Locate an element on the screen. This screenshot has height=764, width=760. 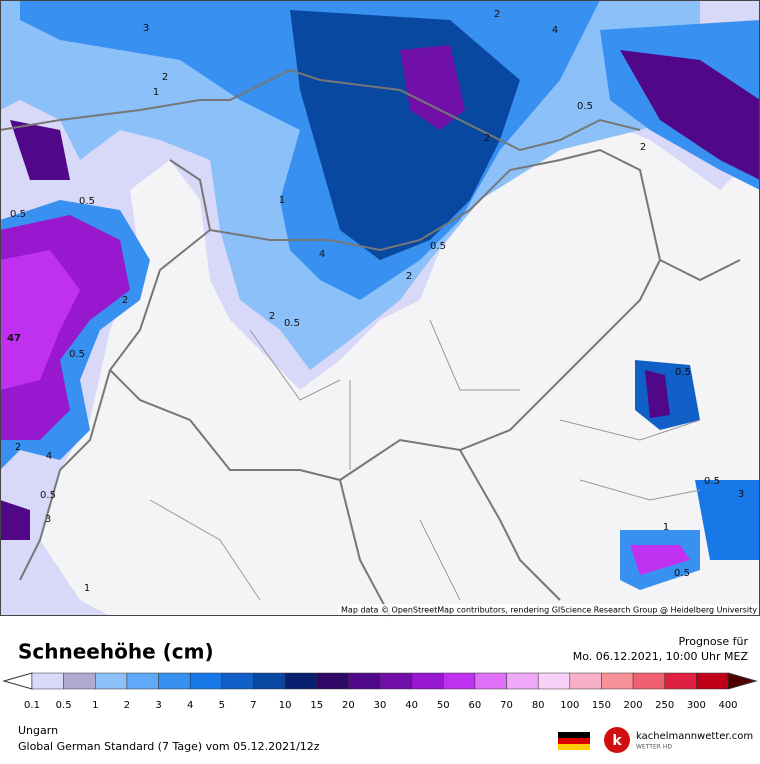
legend-tick-label: 400 is located at coordinates (727, 705).